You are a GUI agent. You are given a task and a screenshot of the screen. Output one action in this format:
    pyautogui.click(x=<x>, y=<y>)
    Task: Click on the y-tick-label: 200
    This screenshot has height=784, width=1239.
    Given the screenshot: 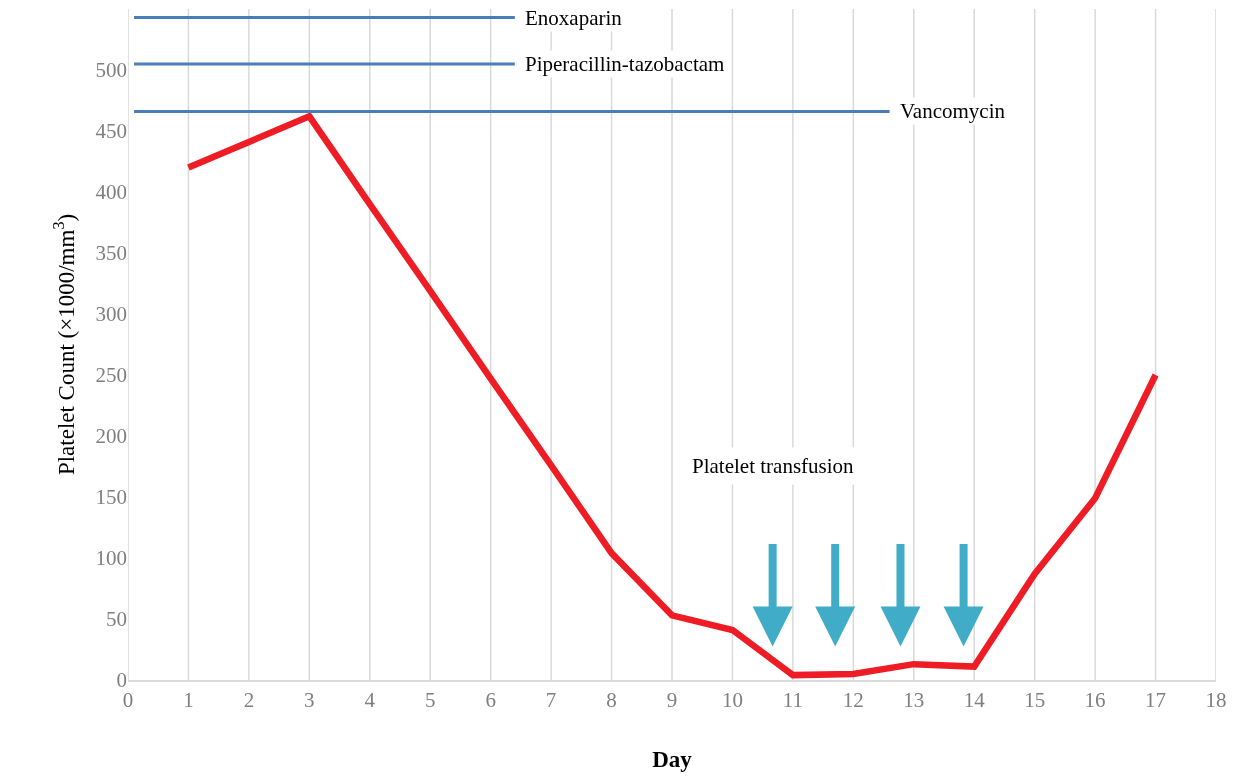 What is the action you would take?
    pyautogui.click(x=111, y=436)
    